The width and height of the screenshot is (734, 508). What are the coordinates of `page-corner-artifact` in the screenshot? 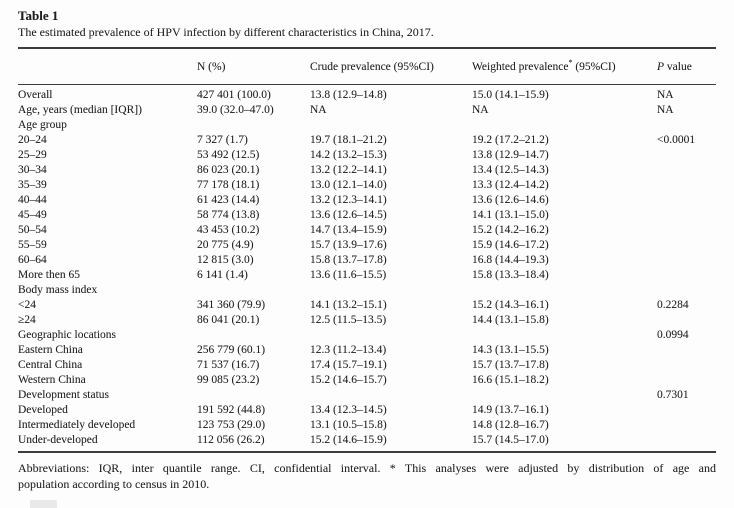 It's located at (43, 504).